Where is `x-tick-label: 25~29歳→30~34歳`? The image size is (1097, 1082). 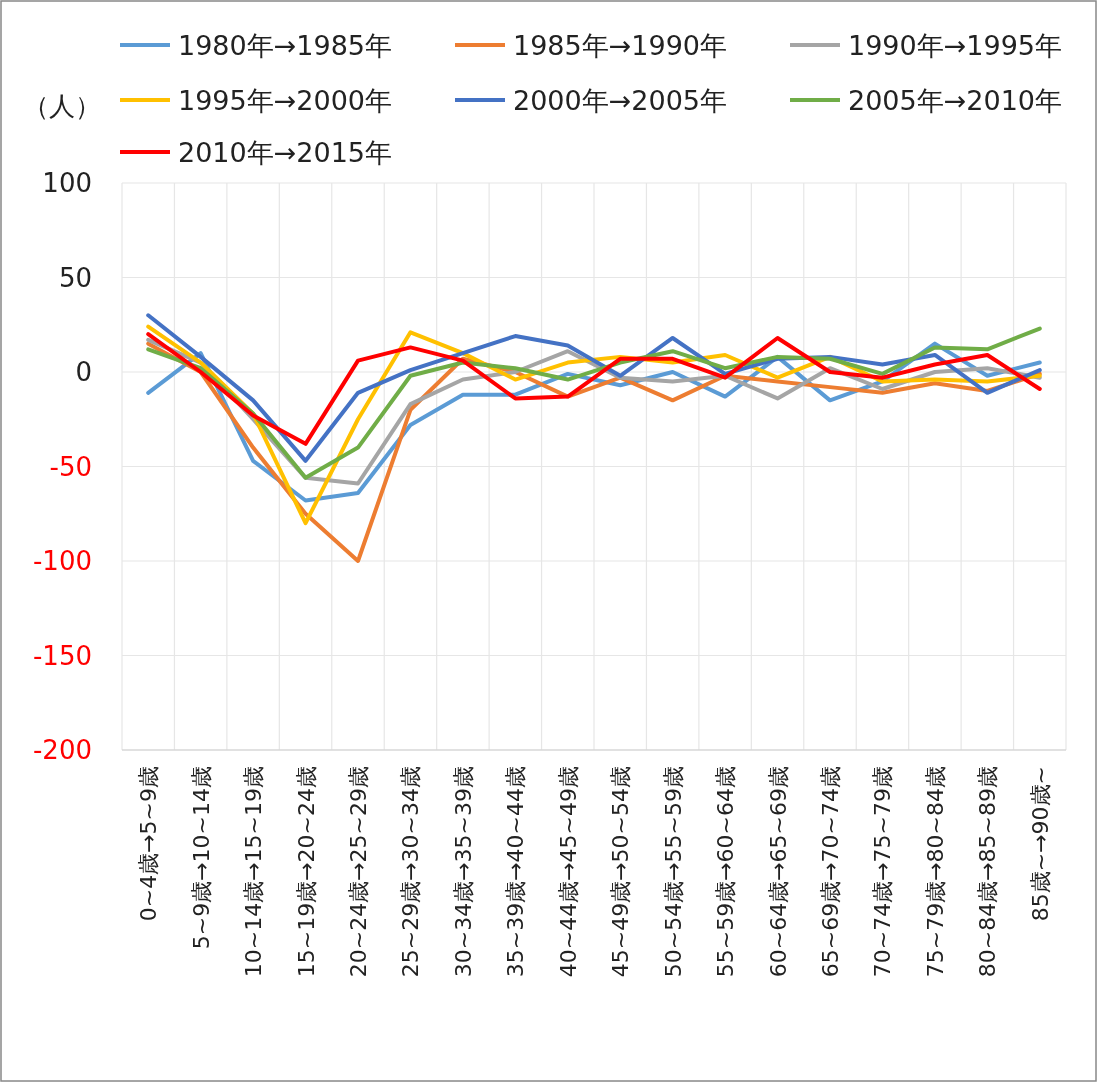
x-tick-label: 25~29歳→30~34歳 is located at coordinates (411, 872).